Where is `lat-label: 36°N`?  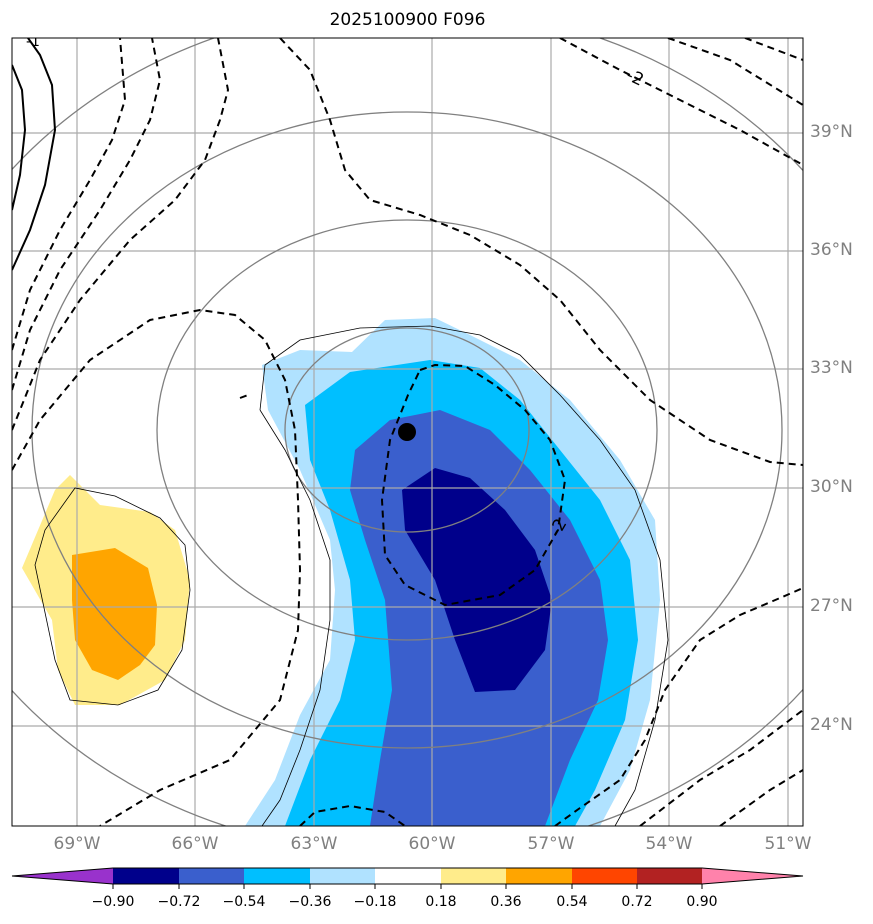
lat-label: 36°N is located at coordinates (831, 250).